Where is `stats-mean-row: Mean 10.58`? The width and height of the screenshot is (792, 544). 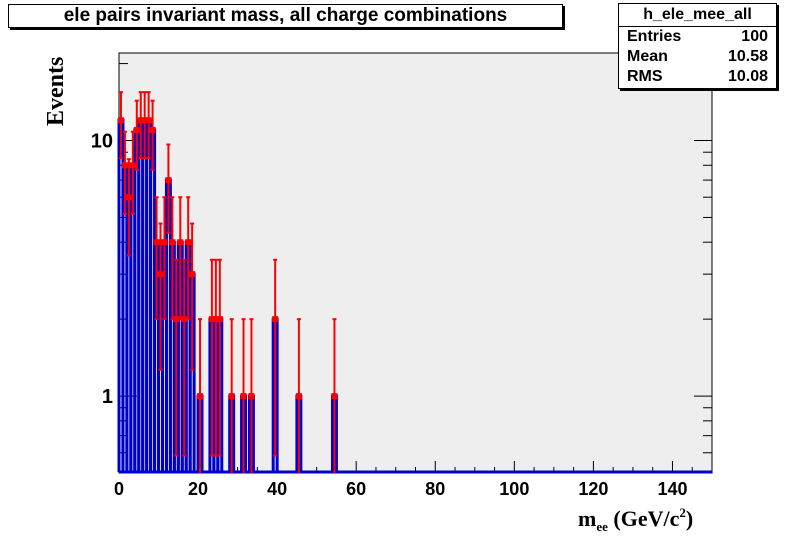
stats-mean-row: Mean 10.58 is located at coordinates (697, 57).